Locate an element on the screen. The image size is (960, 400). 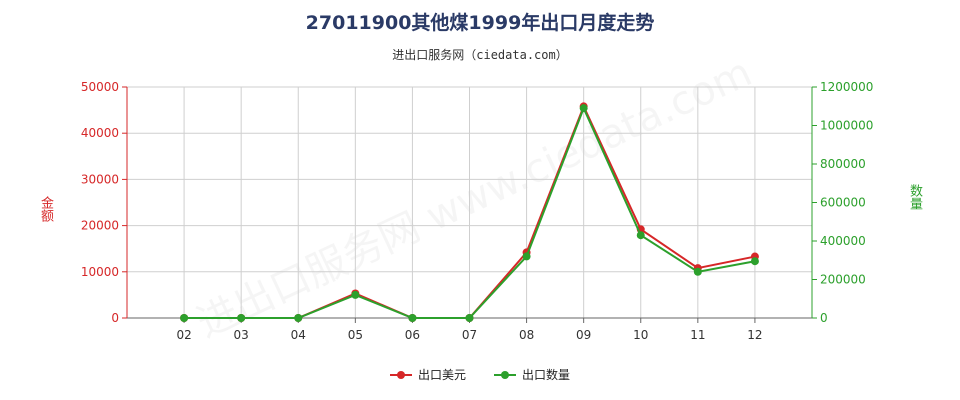
y-right-tick-label: 400000 is located at coordinates (843, 241).